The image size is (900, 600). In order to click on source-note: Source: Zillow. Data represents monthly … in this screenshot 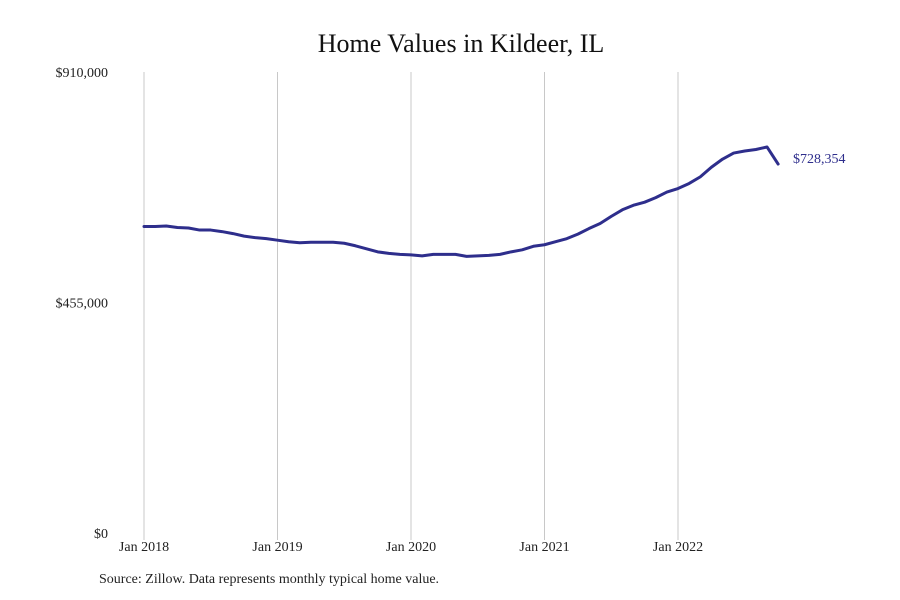, I will do `click(269, 579)`.